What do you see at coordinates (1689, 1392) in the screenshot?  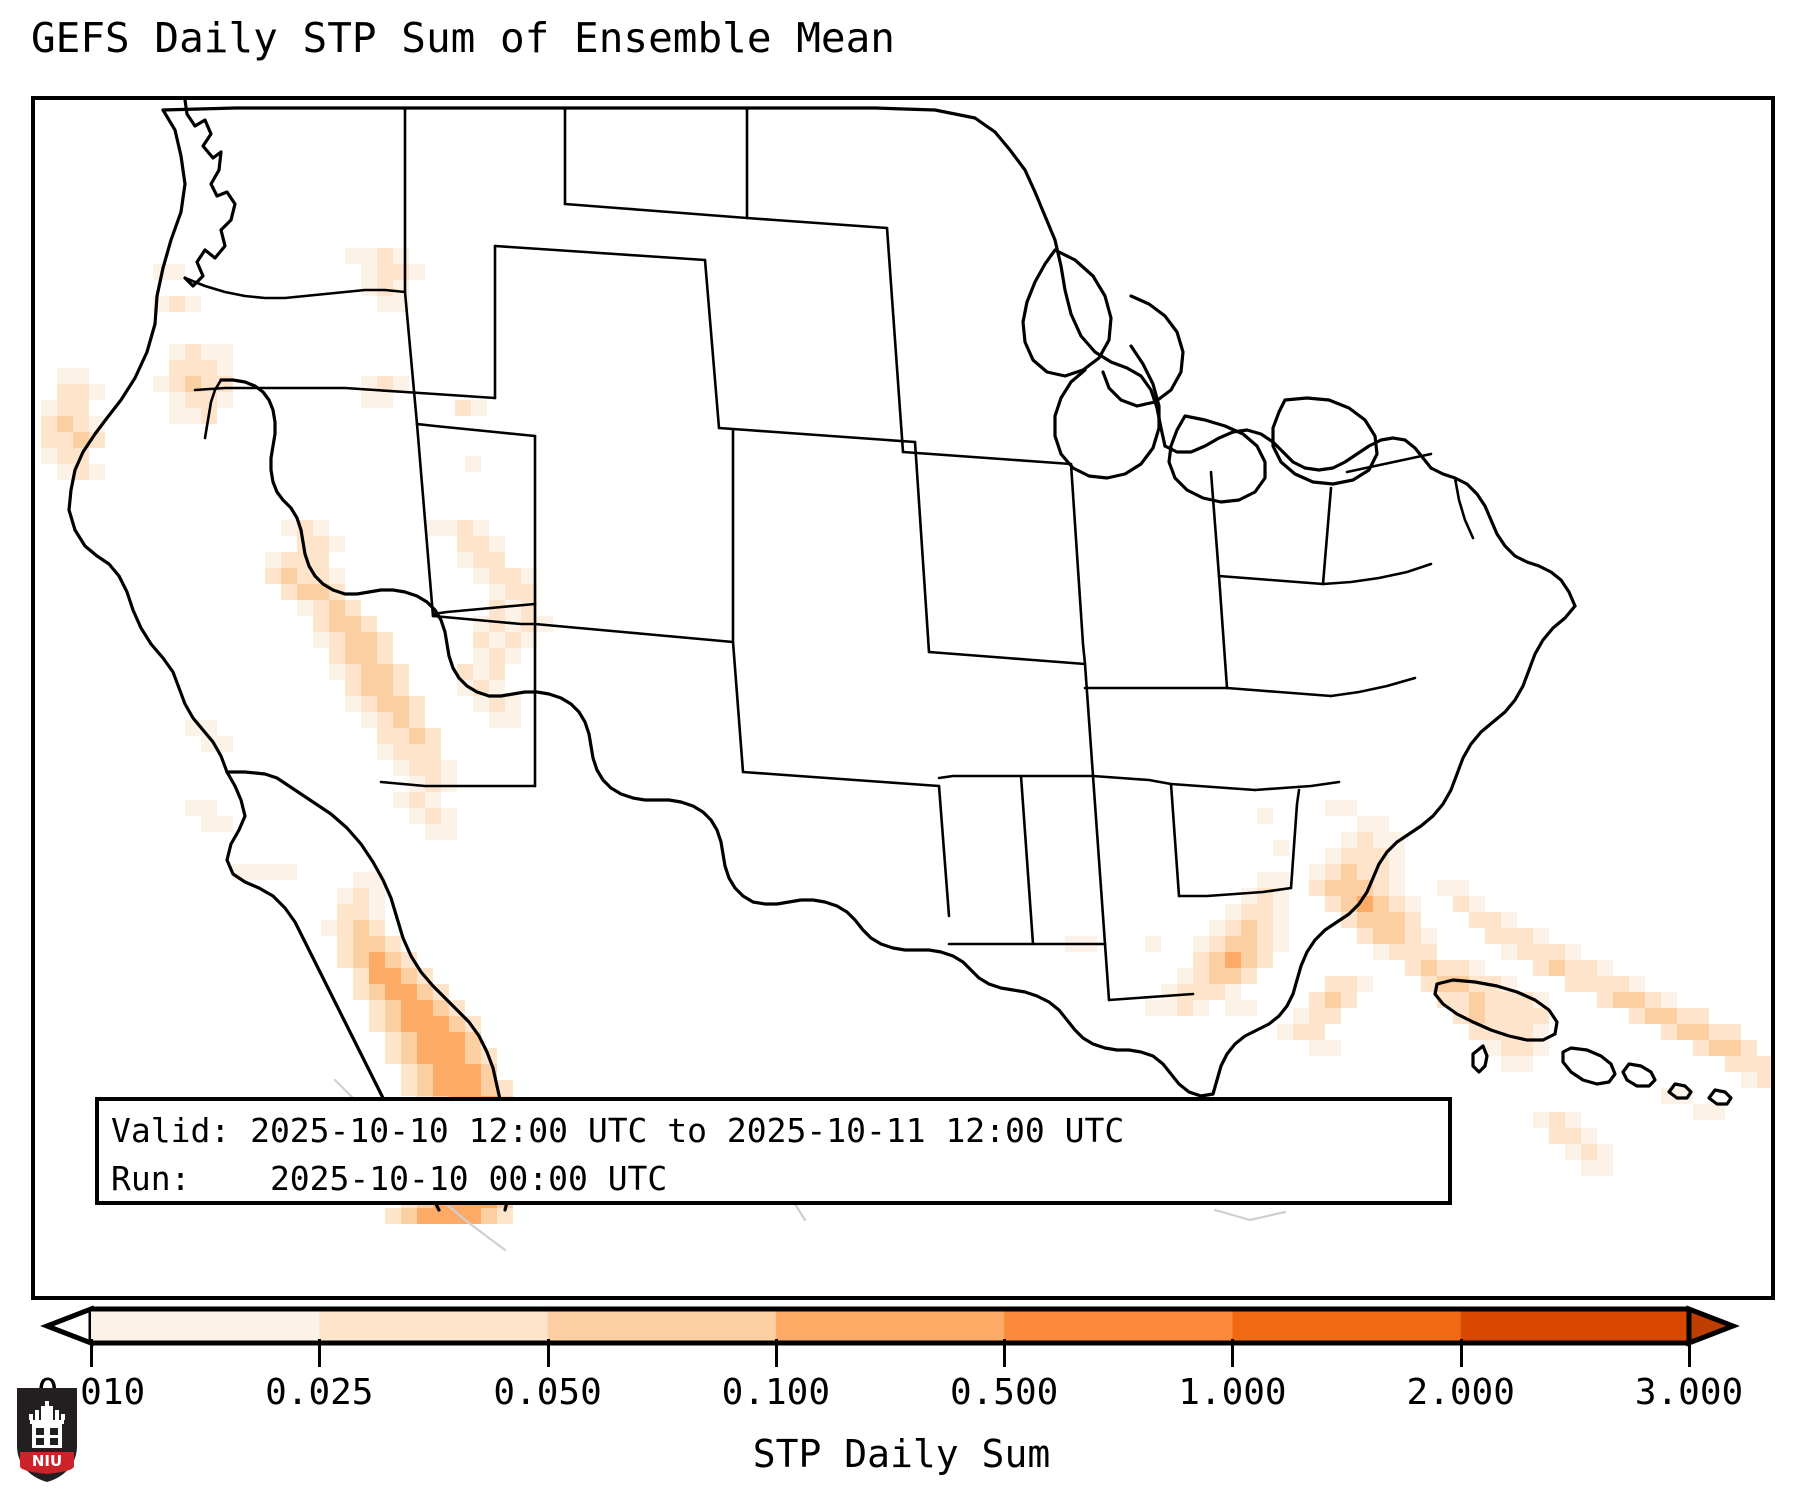 I see `colorbar-tick-label: 3.000` at bounding box center [1689, 1392].